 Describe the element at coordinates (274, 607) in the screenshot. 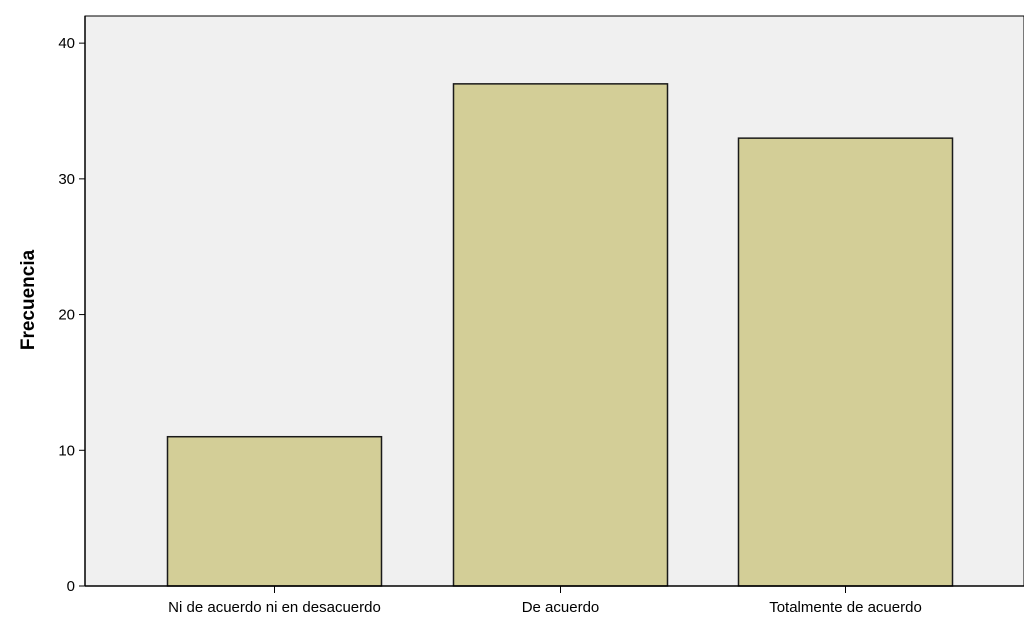

I see `x-tick-label: Ni de acuerdo ni en desacuerdo` at that location.